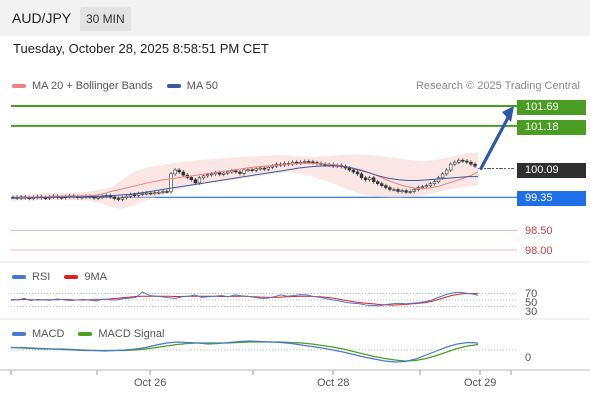 The height and width of the screenshot is (400, 590). Describe the element at coordinates (19, 86) in the screenshot. I see `ma20-swatch` at that location.